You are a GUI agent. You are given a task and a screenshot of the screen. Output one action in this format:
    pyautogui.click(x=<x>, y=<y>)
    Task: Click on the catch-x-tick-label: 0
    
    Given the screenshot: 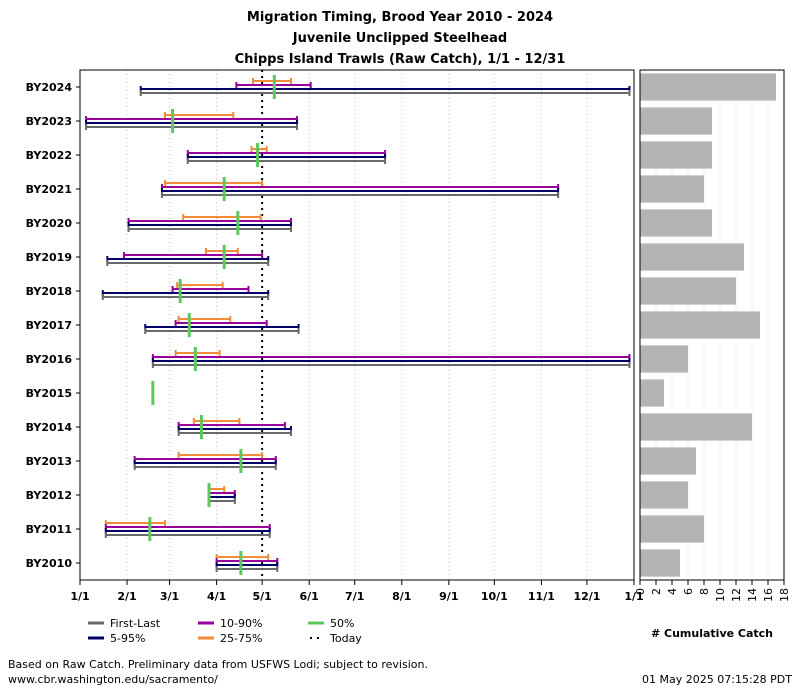 What is the action you would take?
    pyautogui.click(x=640, y=591)
    